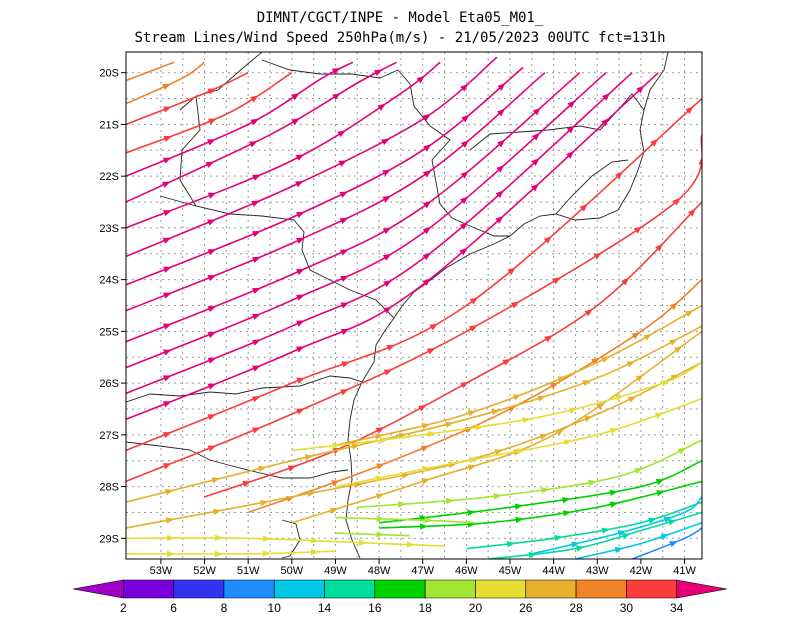 This screenshot has width=800, height=618. I want to click on y-tick-label: 26S, so click(109, 384).